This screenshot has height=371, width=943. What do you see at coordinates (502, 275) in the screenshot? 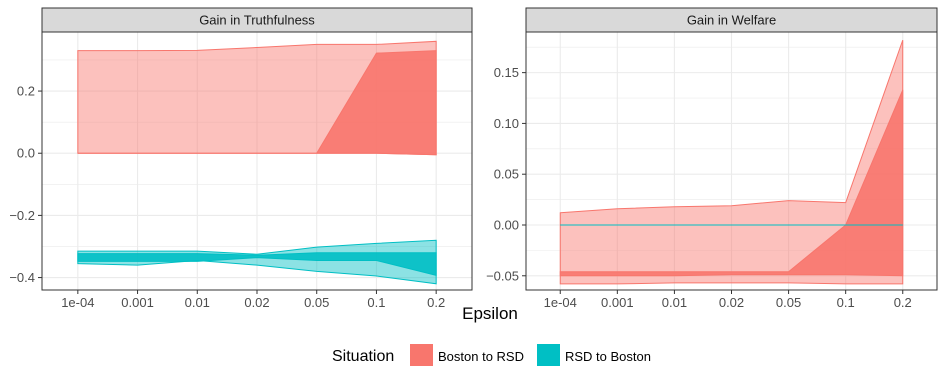
I see `y-tick-label: −0.05` at bounding box center [502, 275].